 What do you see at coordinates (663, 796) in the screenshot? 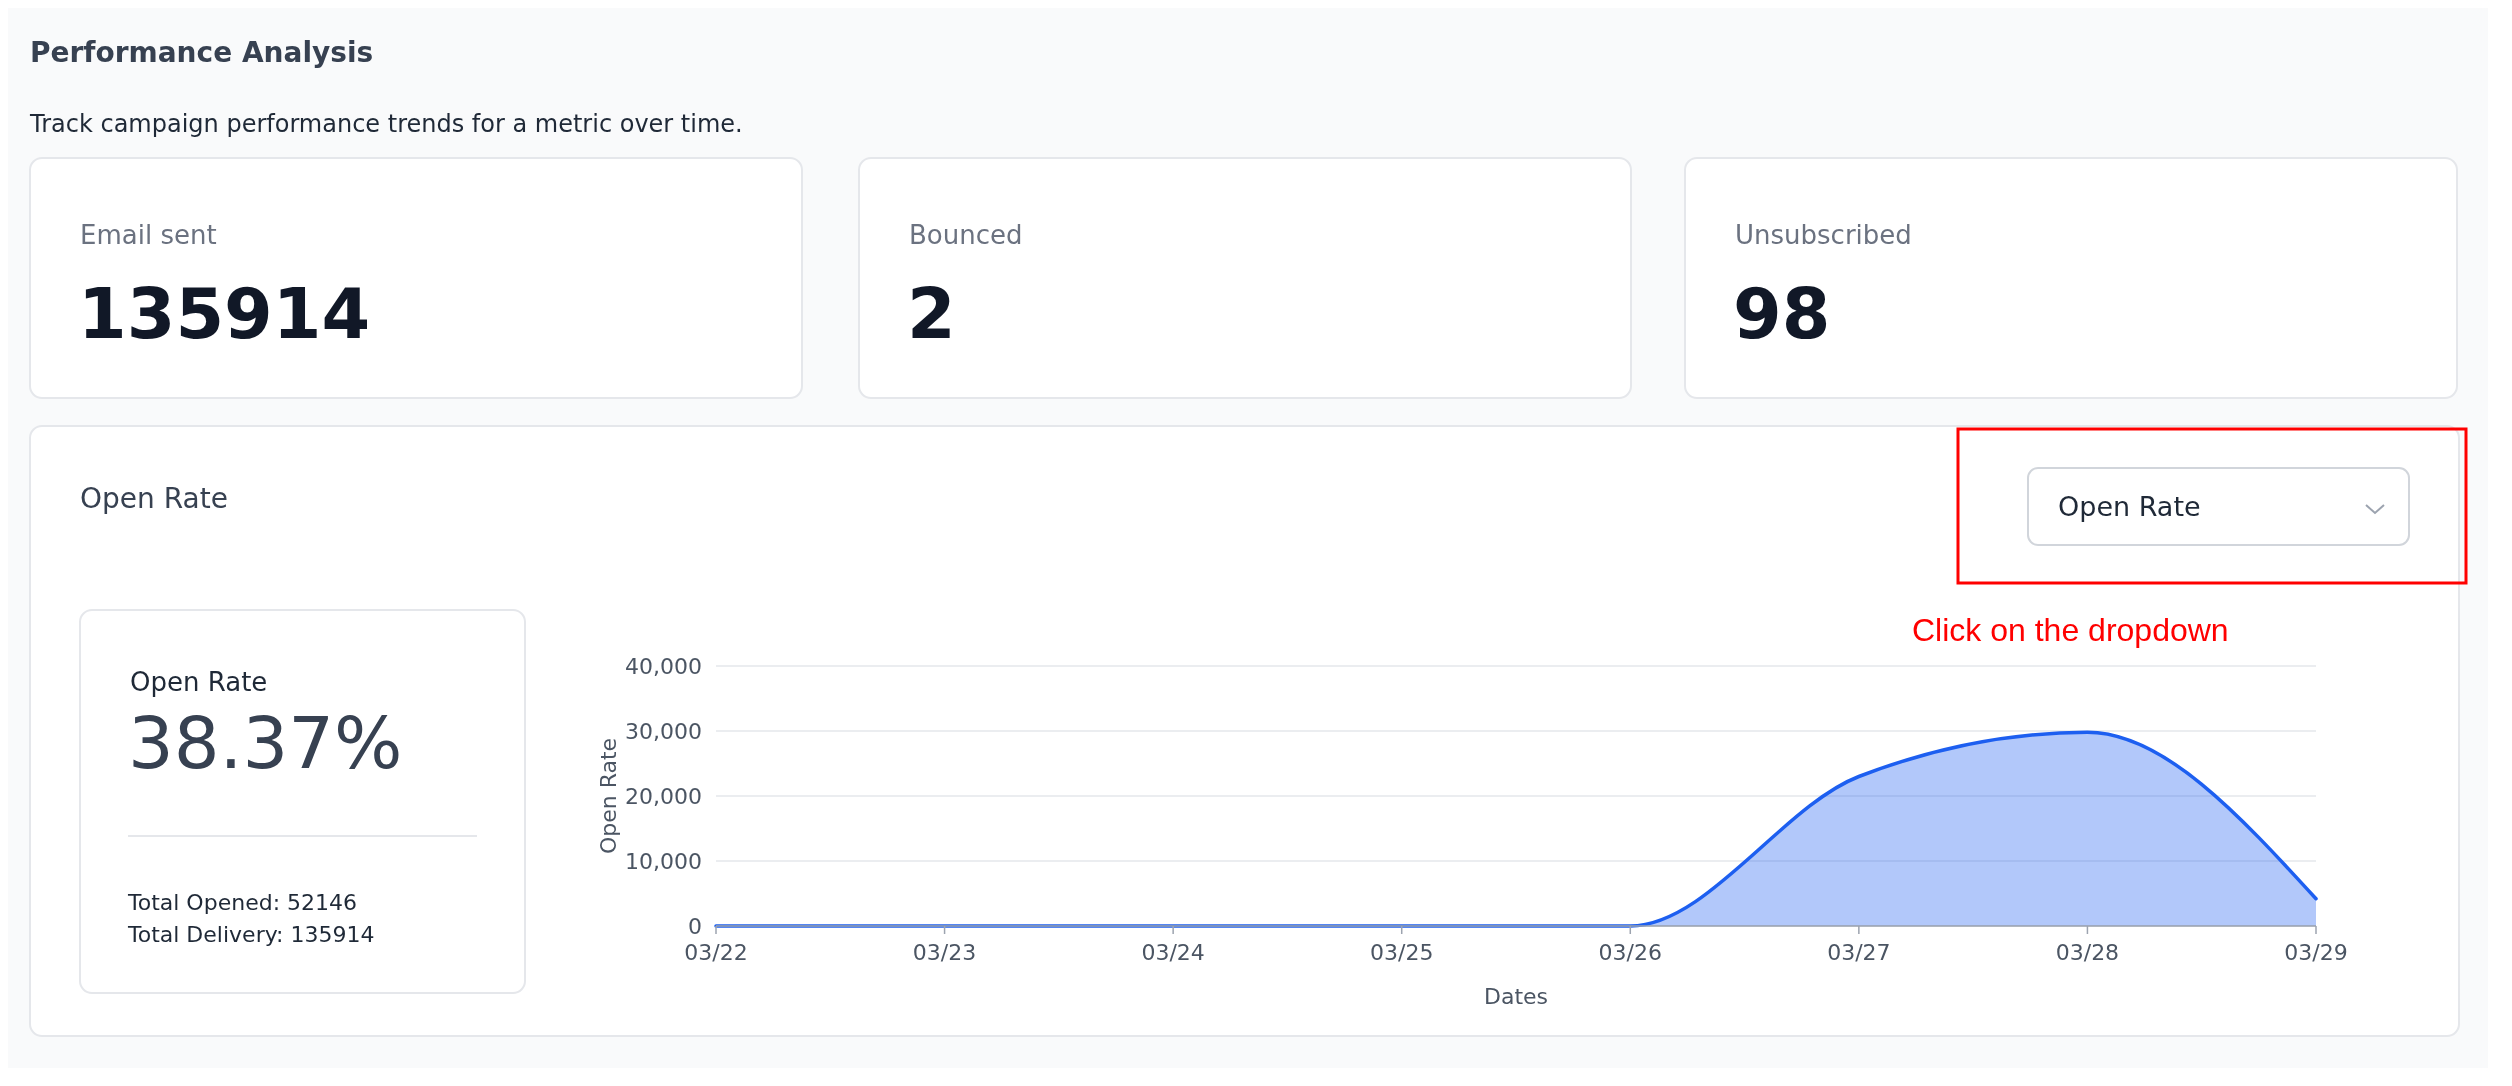
I see `y-tick-label: 20,000` at bounding box center [663, 796].